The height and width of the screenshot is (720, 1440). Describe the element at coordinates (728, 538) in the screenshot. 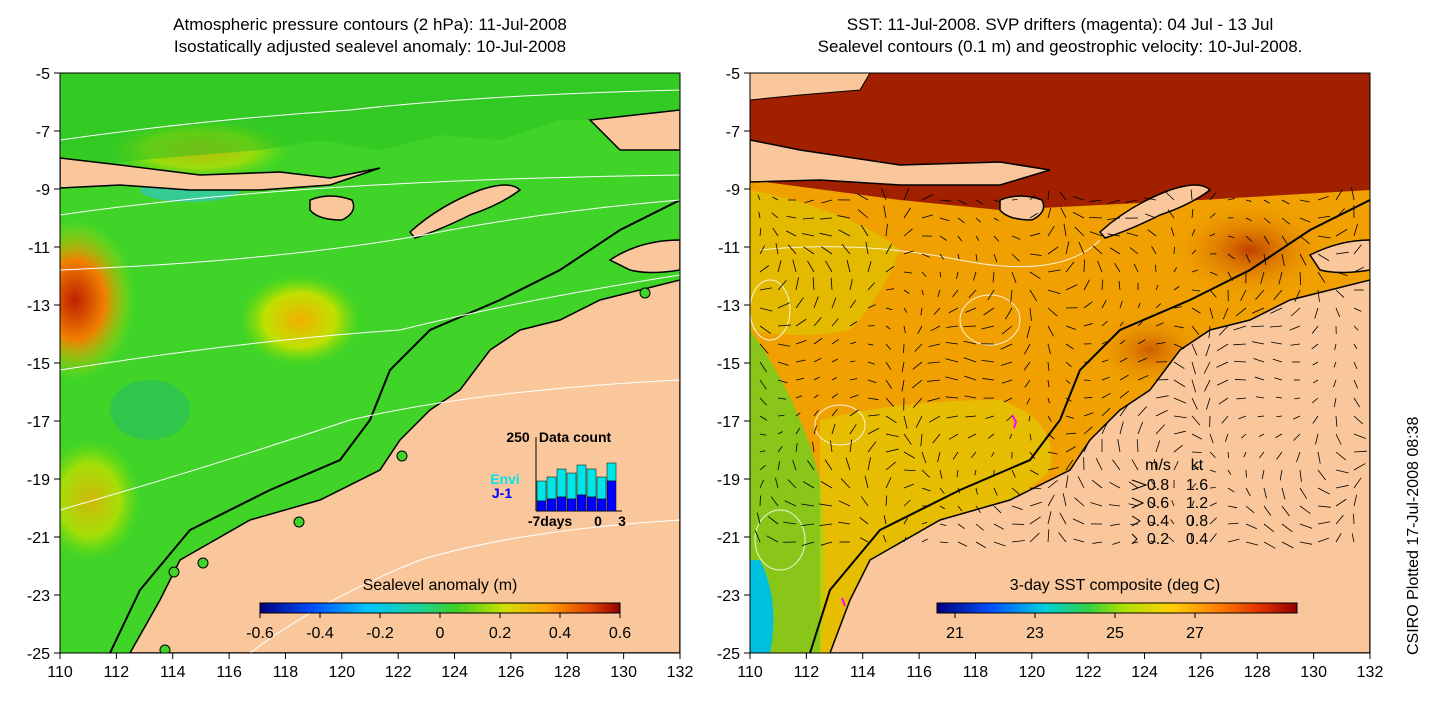

I see `y-tick-label: -21` at that location.